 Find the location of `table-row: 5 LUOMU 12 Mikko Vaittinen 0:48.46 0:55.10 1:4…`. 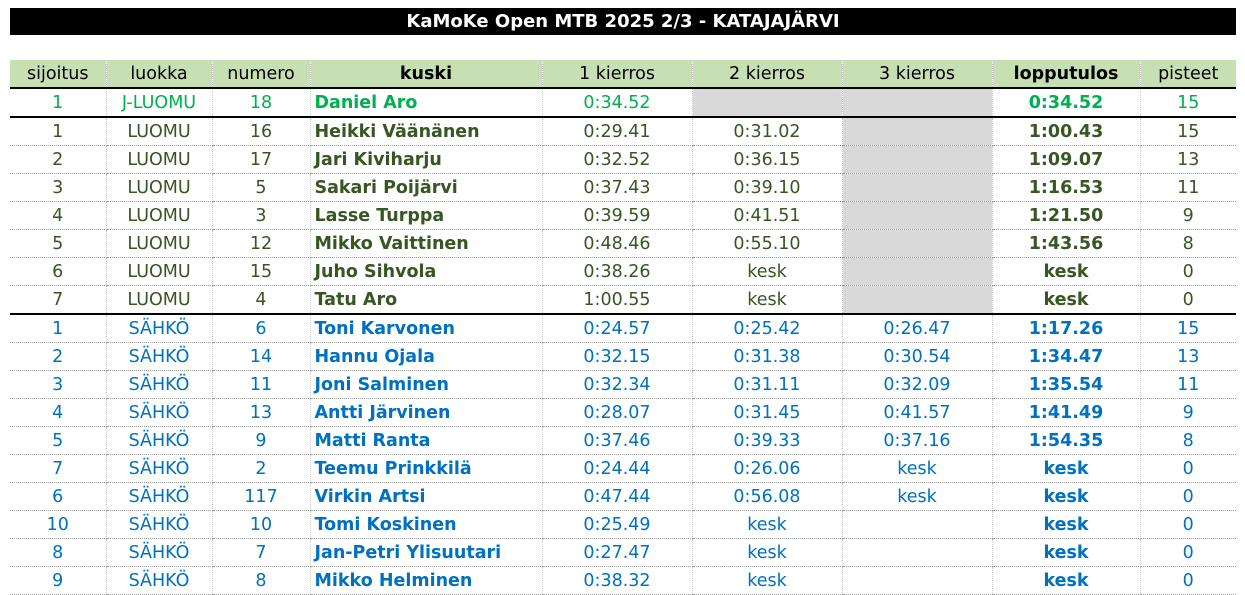

table-row: 5 LUOMU 12 Mikko Vaittinen 0:48.46 0:55.10 1:4… is located at coordinates (623, 243).